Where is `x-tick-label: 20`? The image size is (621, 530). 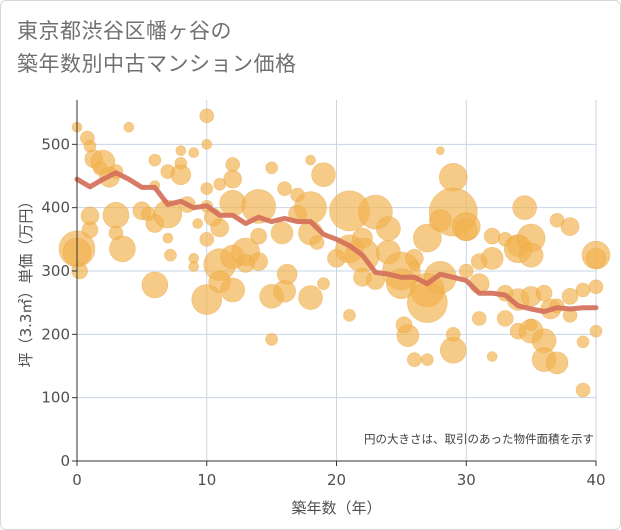 x-tick-label: 20 is located at coordinates (336, 480).